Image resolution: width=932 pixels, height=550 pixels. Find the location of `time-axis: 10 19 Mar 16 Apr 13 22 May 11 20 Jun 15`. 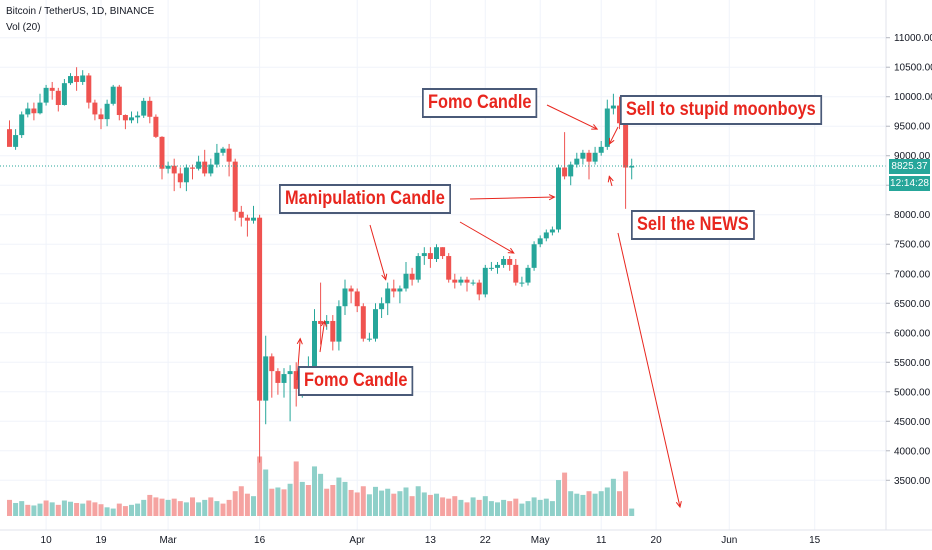

time-axis: 10 19 Mar 16 Apr 13 22 May 11 20 Jun 15 is located at coordinates (431, 540).